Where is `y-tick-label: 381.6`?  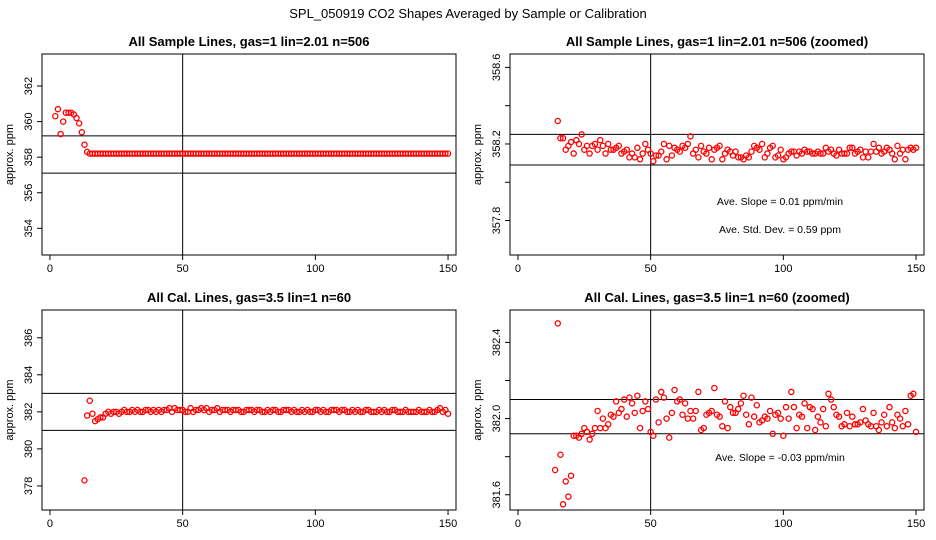
y-tick-label: 381.6 is located at coordinates (497, 495).